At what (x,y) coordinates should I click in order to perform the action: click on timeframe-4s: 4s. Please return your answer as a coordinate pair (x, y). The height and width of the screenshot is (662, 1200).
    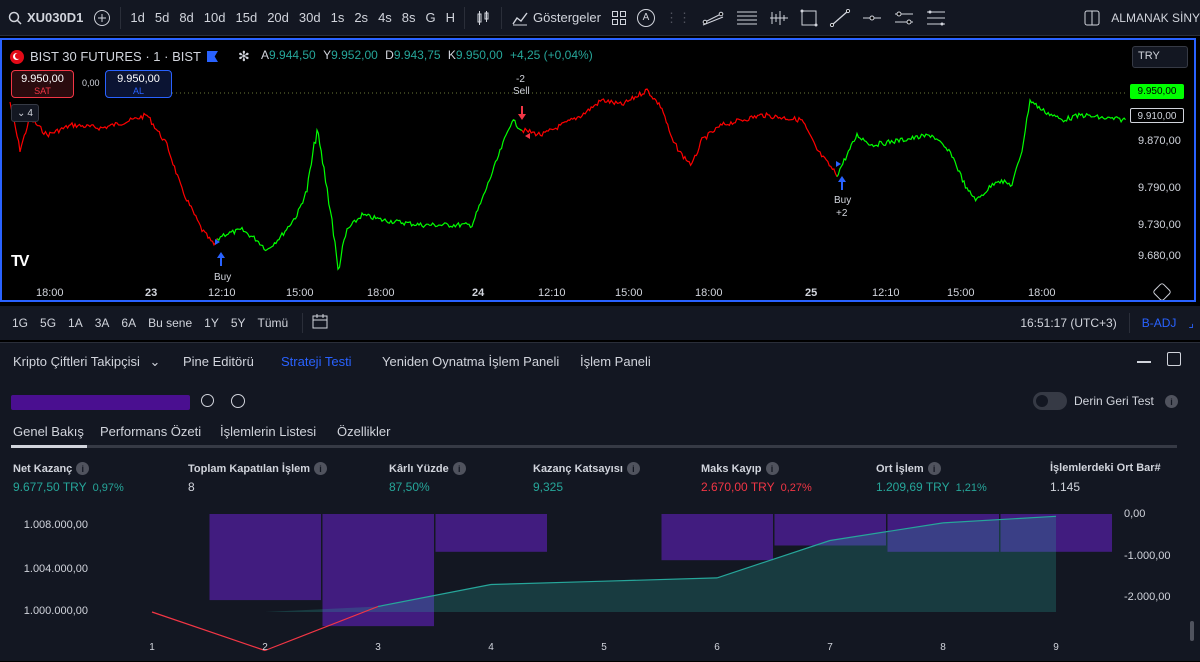
    Looking at the image, I should click on (385, 17).